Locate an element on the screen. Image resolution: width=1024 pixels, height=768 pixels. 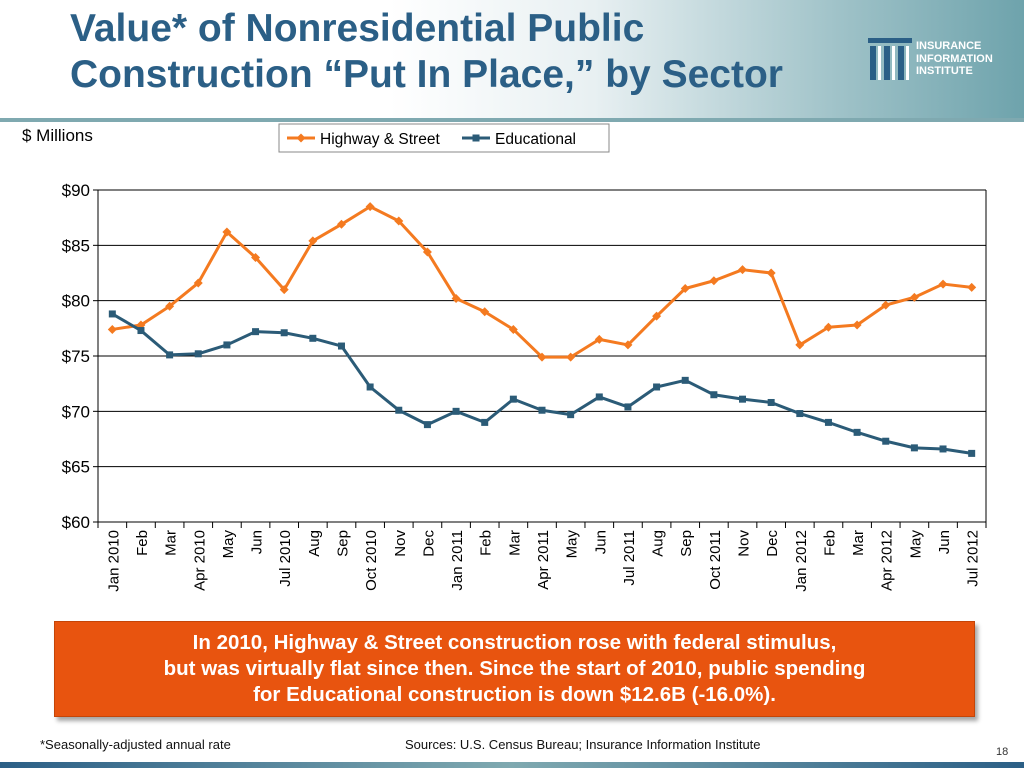
x-tick-label: Jul 2012 is located at coordinates (973, 558).